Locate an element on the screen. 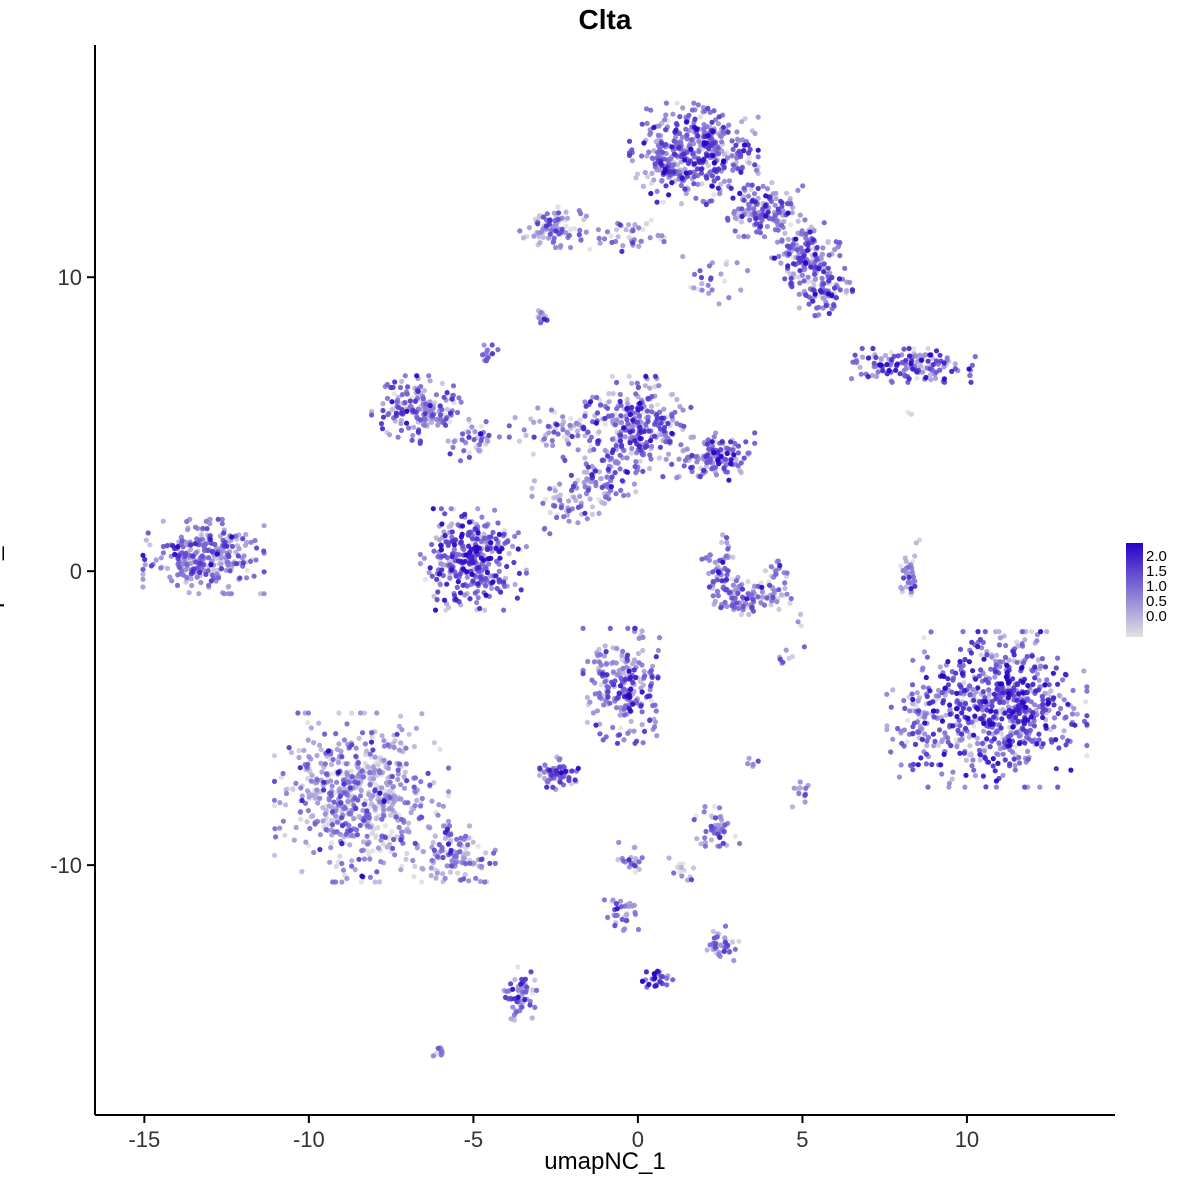 This screenshot has width=1200, height=1200. legend-gradient-bar is located at coordinates (1134, 590).